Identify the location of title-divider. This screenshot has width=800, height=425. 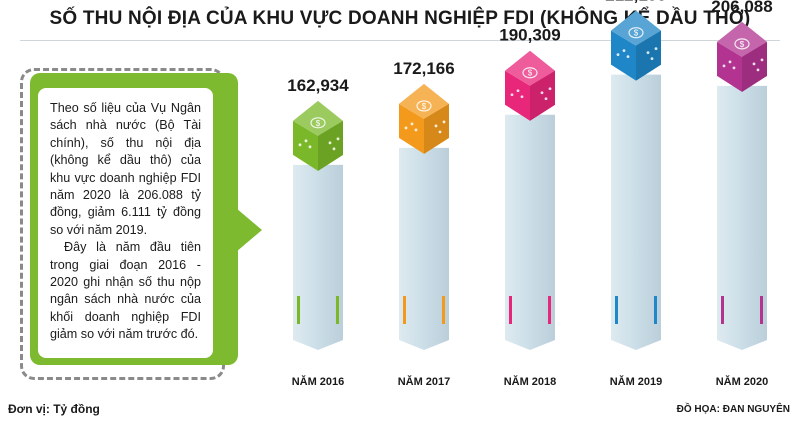
(400, 40).